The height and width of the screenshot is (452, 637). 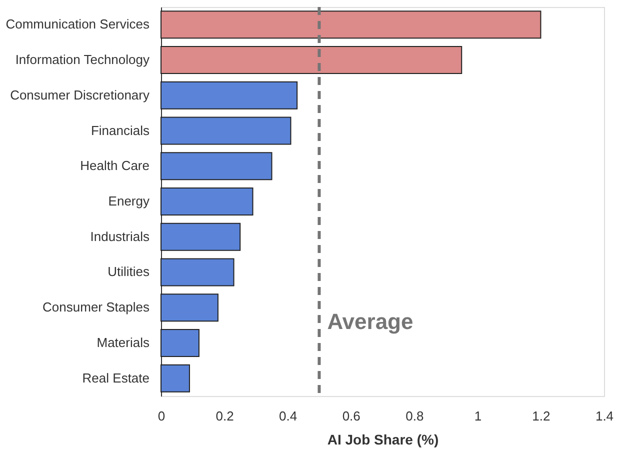 What do you see at coordinates (123, 342) in the screenshot?
I see `y-tick-label: Materials` at bounding box center [123, 342].